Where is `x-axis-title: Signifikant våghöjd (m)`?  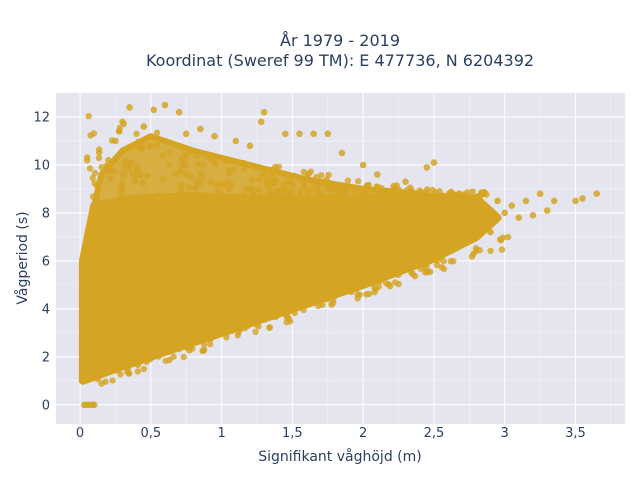 x-axis-title: Signifikant våghöjd (m) is located at coordinates (339, 456).